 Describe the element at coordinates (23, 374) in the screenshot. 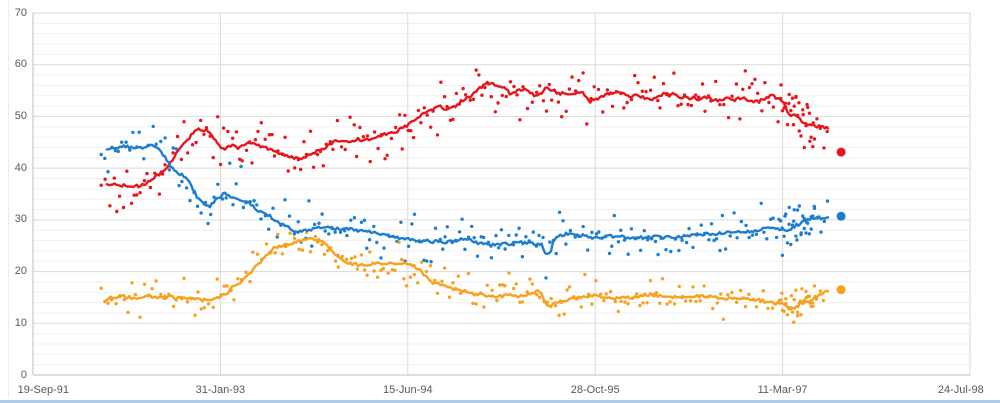

I see `y-axis-tick-label: 0` at that location.